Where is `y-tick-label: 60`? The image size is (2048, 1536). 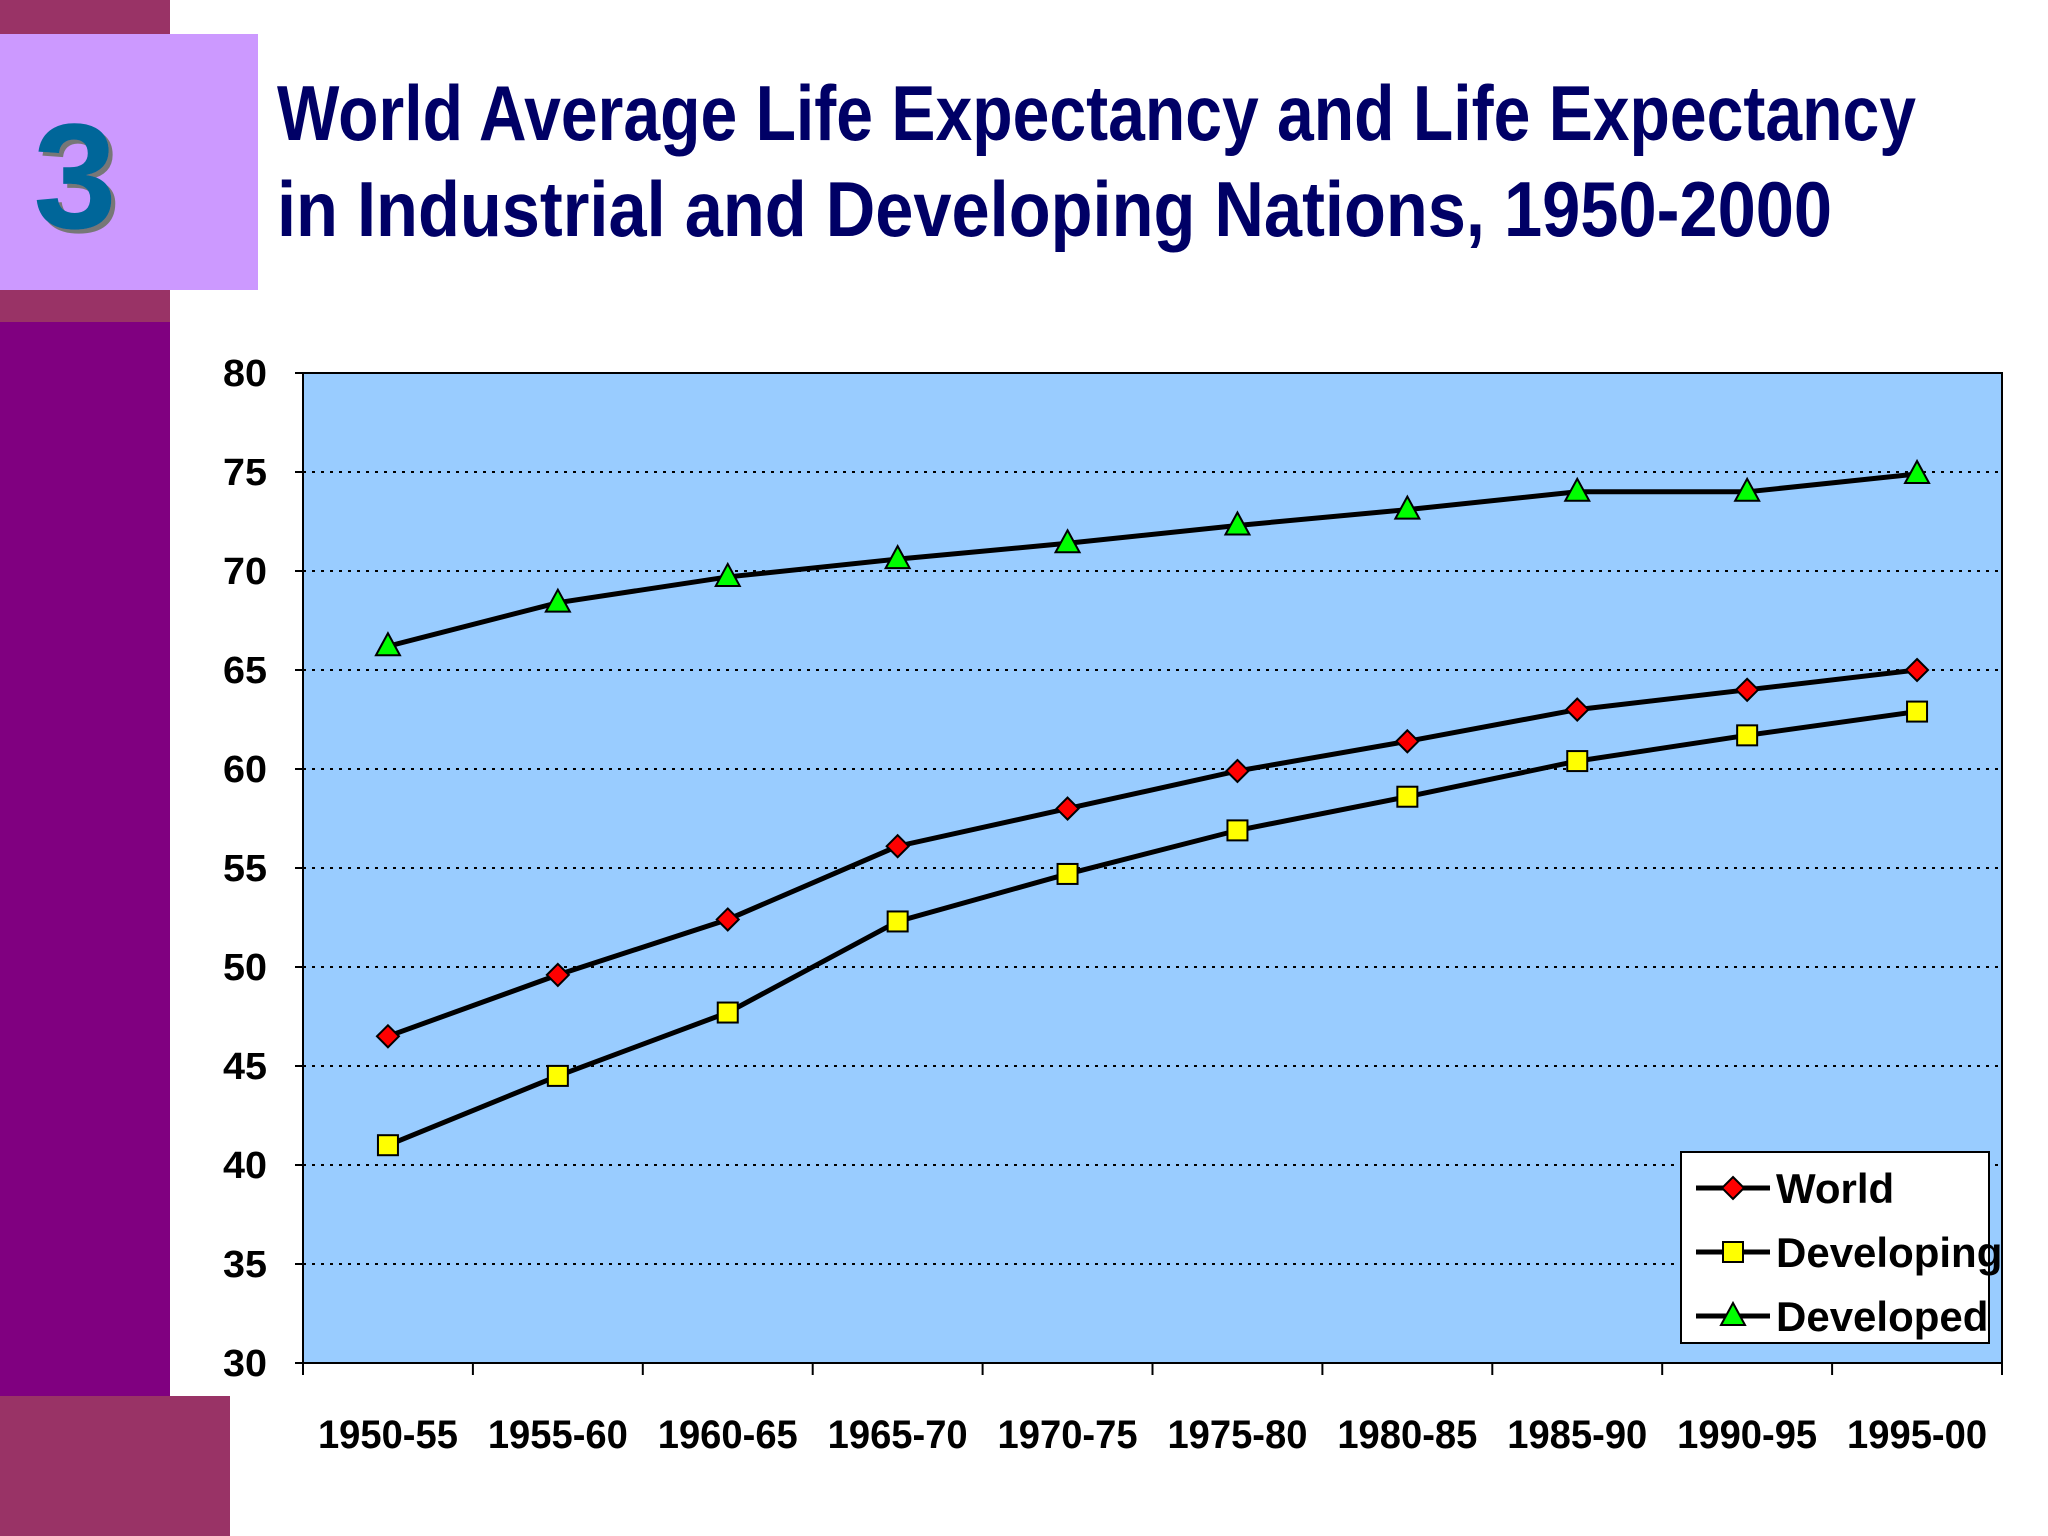
y-tick-label: 60 is located at coordinates (245, 770).